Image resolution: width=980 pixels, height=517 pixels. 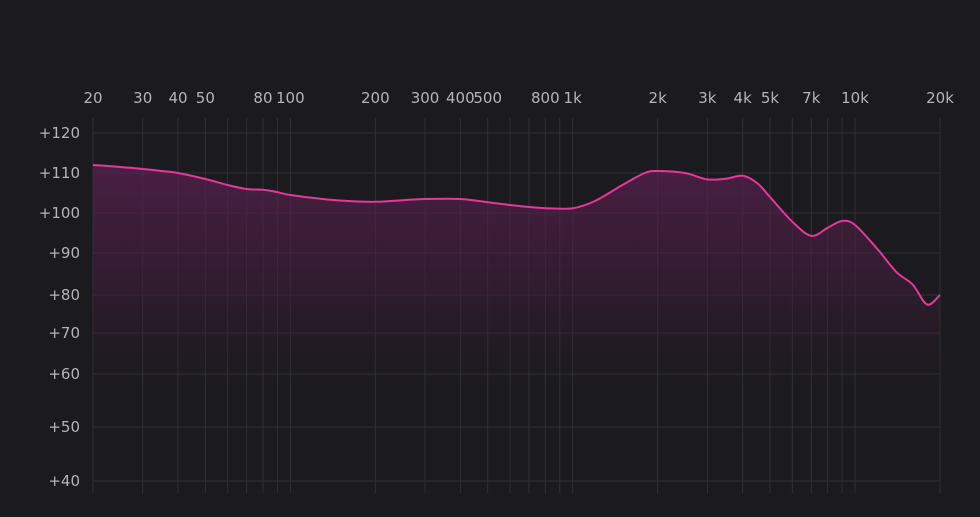 What do you see at coordinates (658, 98) in the screenshot?
I see `x-tick-label: 2k` at bounding box center [658, 98].